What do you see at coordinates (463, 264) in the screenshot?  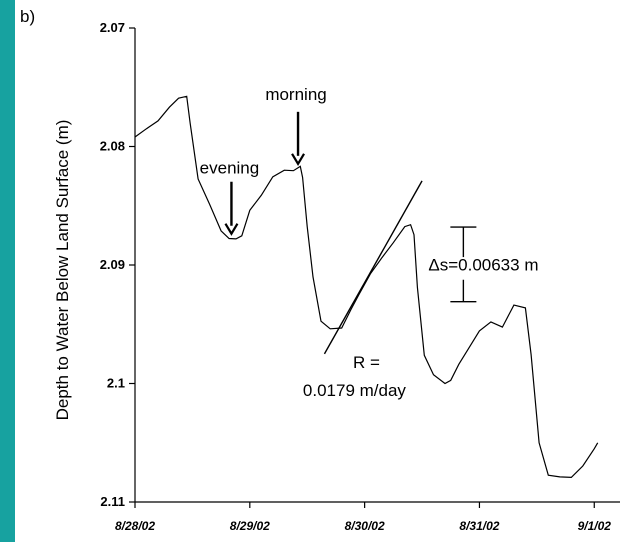 I see `delta-bracket` at bounding box center [463, 264].